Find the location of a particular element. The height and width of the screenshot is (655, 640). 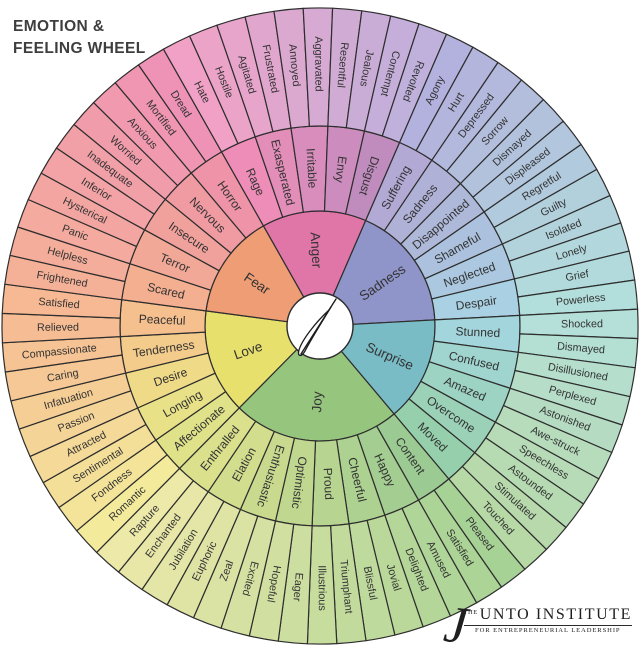

label-irritable: Irritable is located at coordinates (312, 168).